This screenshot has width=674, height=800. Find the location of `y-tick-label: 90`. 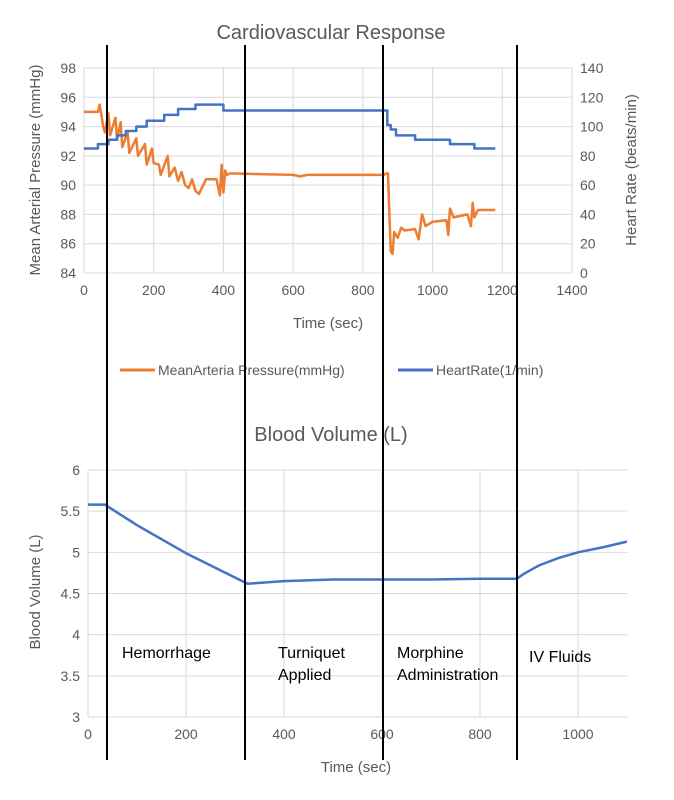

y-tick-label: 90 is located at coordinates (68, 185).